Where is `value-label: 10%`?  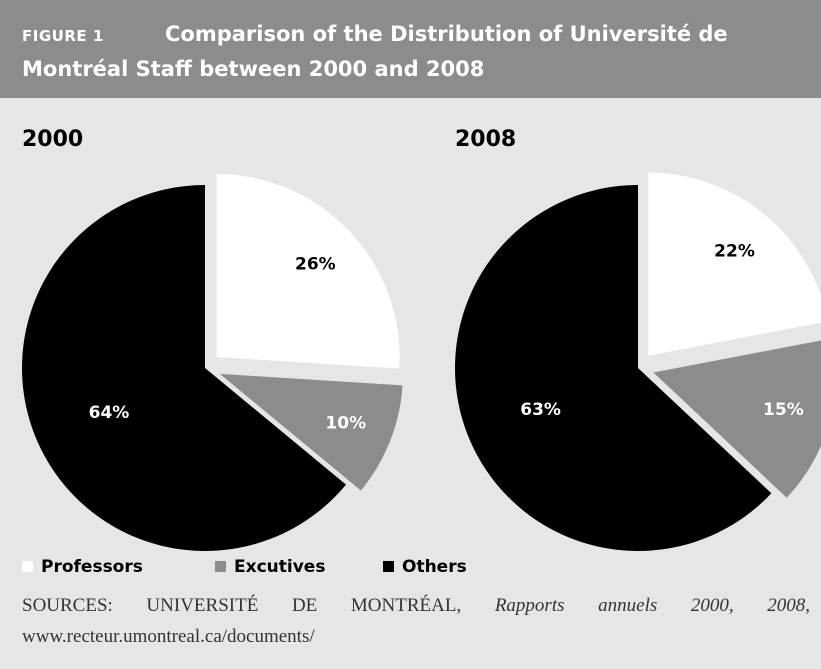
value-label: 10% is located at coordinates (345, 424).